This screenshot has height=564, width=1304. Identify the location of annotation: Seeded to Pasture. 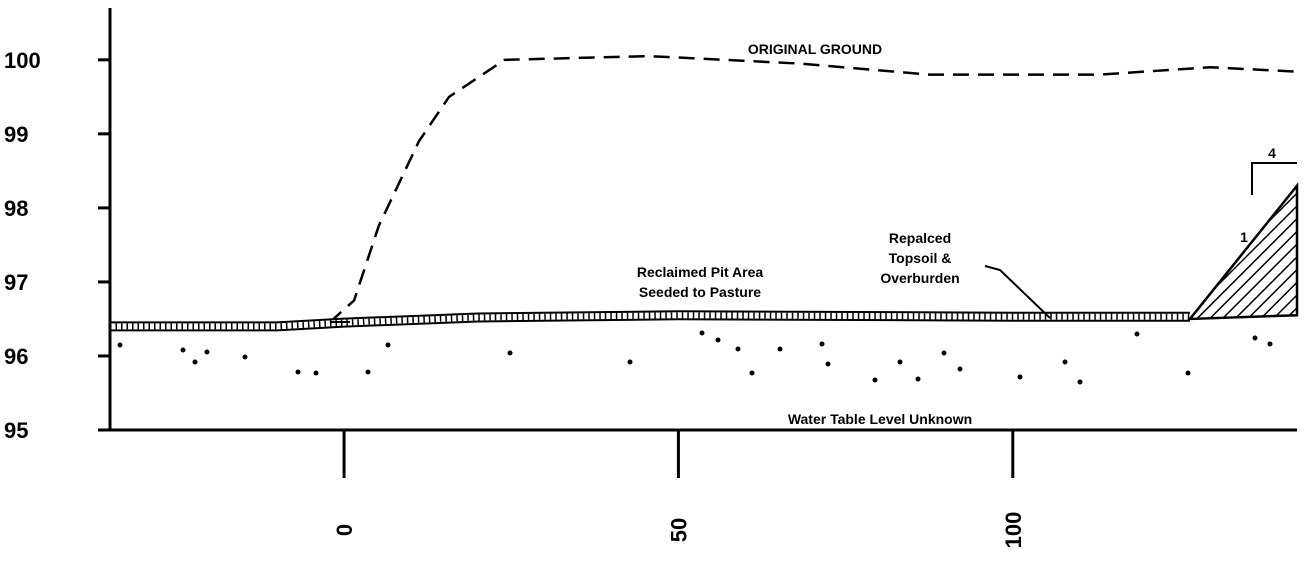
(700, 292).